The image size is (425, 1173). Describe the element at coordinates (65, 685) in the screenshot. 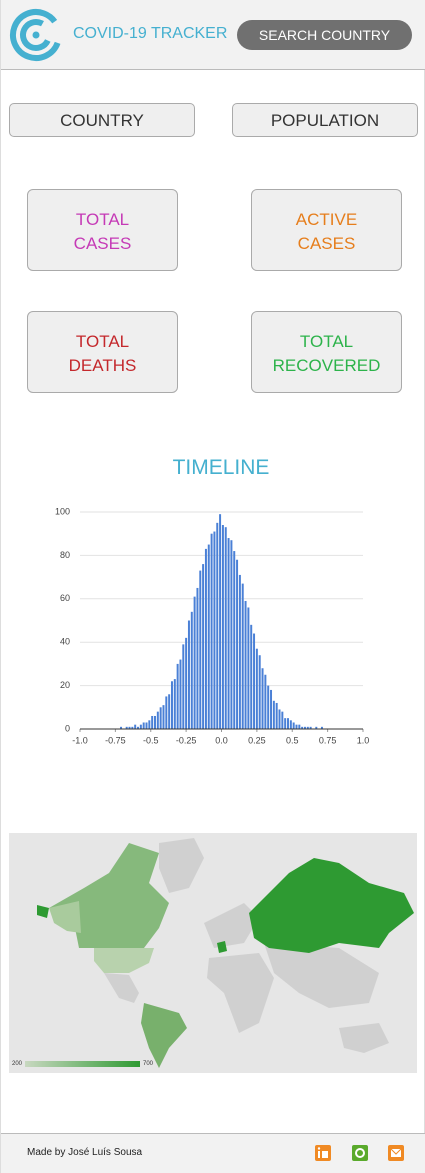

I see `y-tick-label: 20` at that location.